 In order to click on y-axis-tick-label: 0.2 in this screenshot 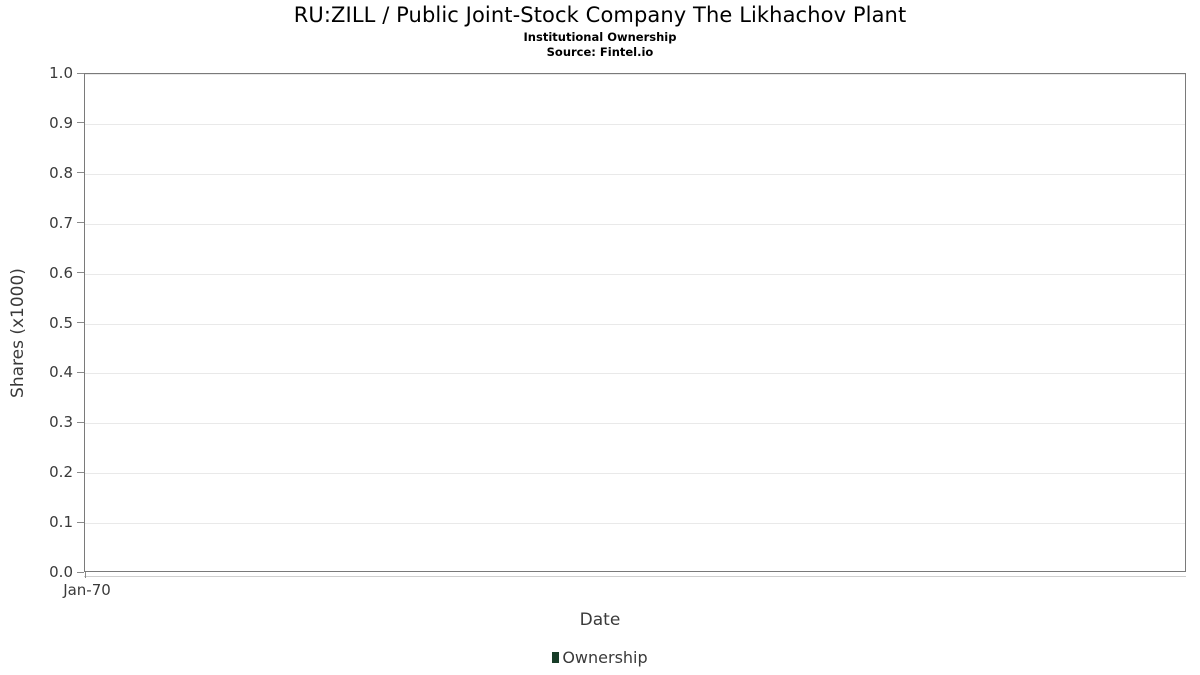, I will do `click(61, 472)`.